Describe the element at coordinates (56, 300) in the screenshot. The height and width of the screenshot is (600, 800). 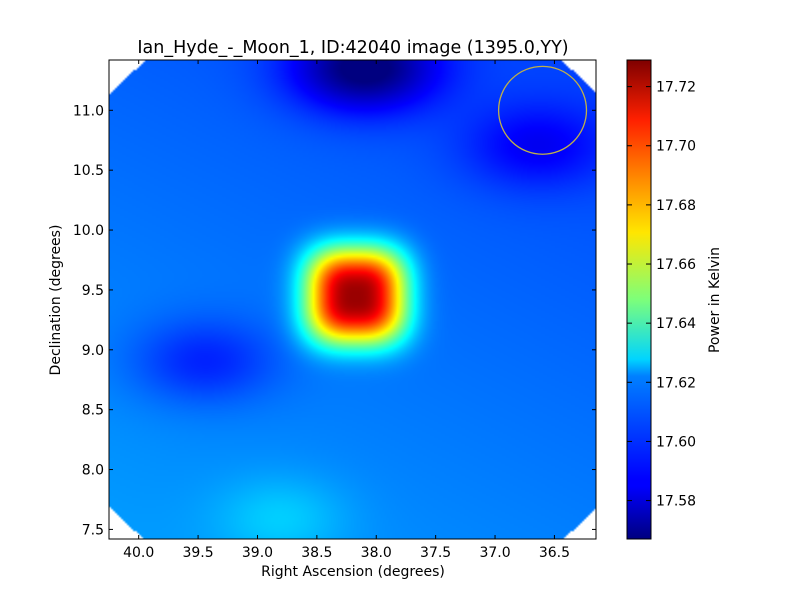
I see `y-axis-label: Declination (degrees)` at that location.